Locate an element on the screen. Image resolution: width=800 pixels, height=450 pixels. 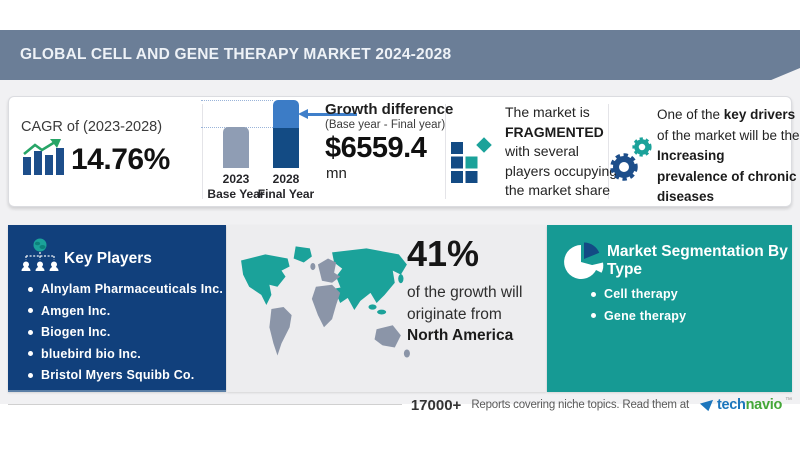
list-item: bluebird bio Inc. is located at coordinates (125, 354).